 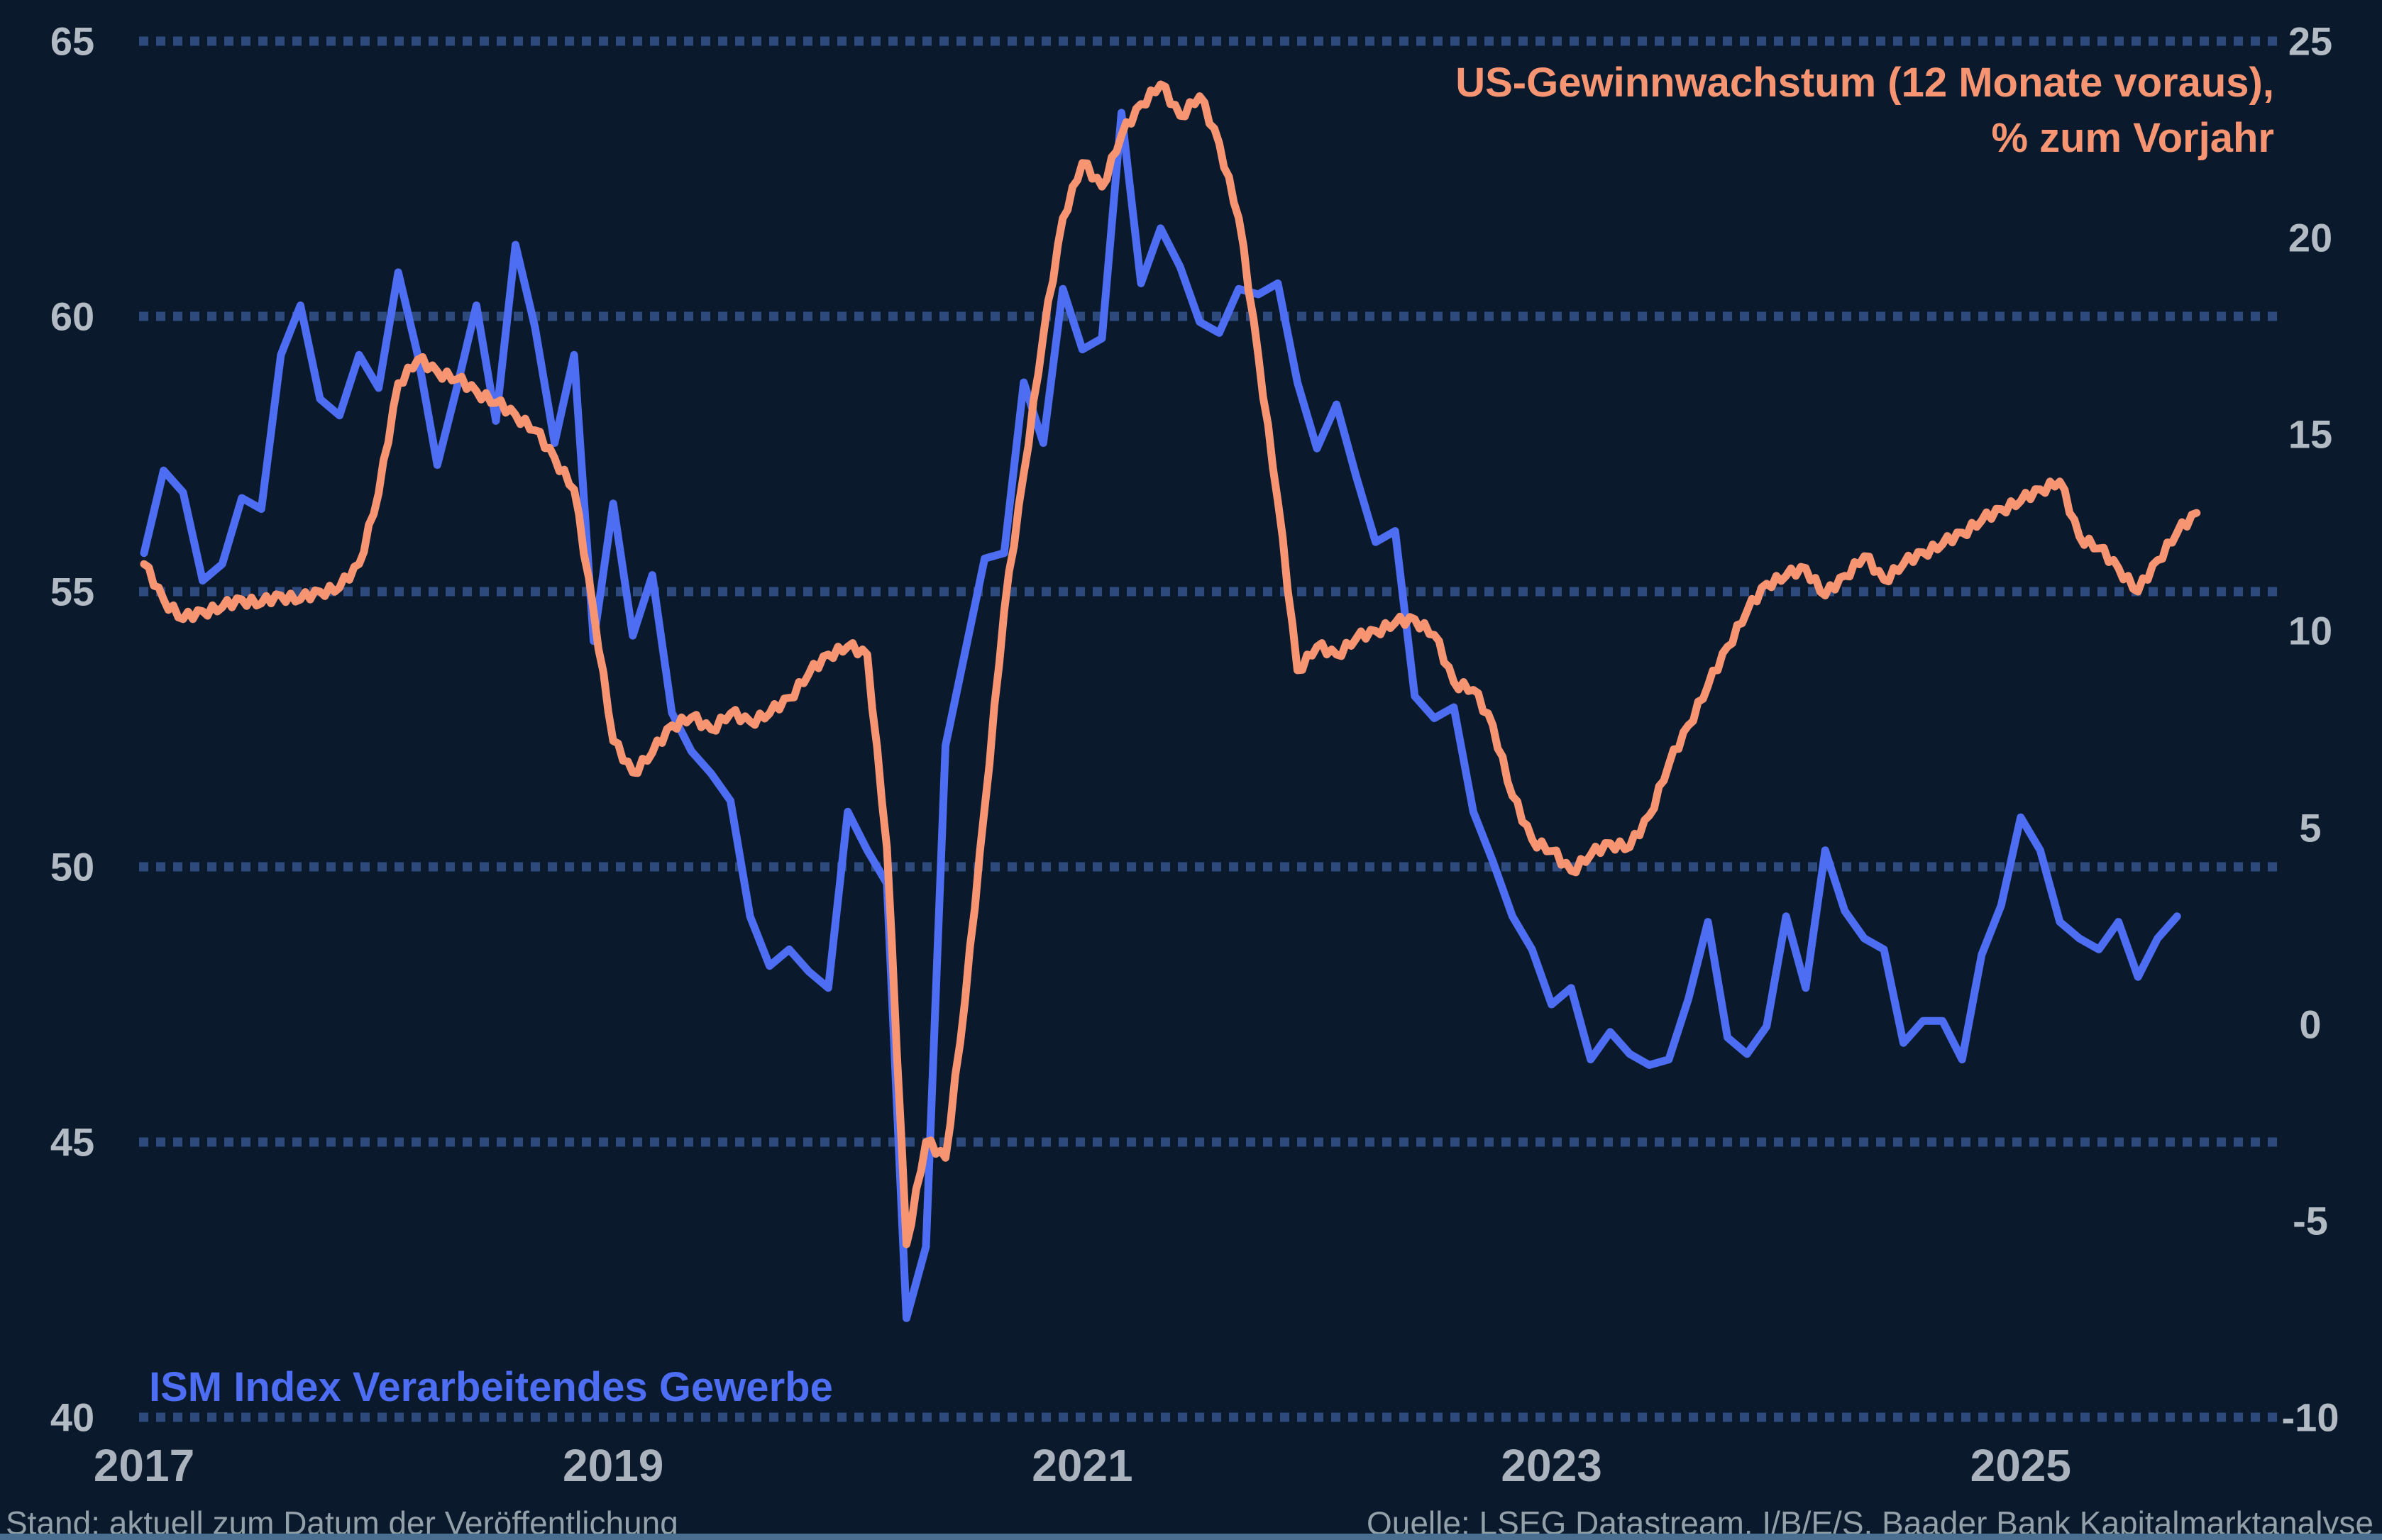 I want to click on right-axis-tick-20: 20, so click(x=2310, y=237).